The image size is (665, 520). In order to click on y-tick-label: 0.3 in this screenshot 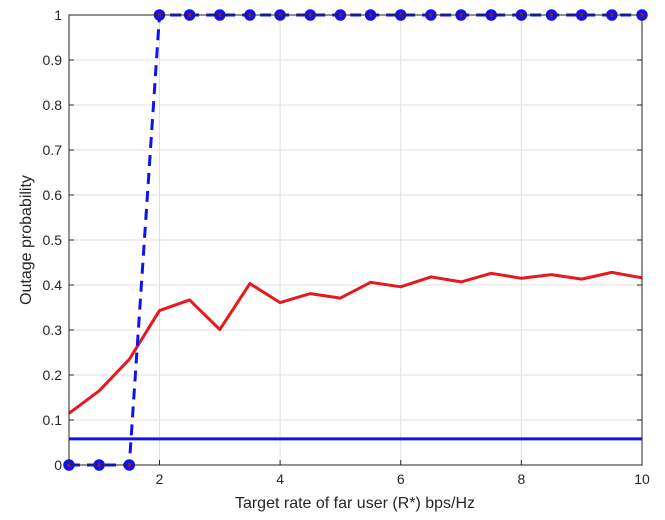, I will do `click(53, 330)`.